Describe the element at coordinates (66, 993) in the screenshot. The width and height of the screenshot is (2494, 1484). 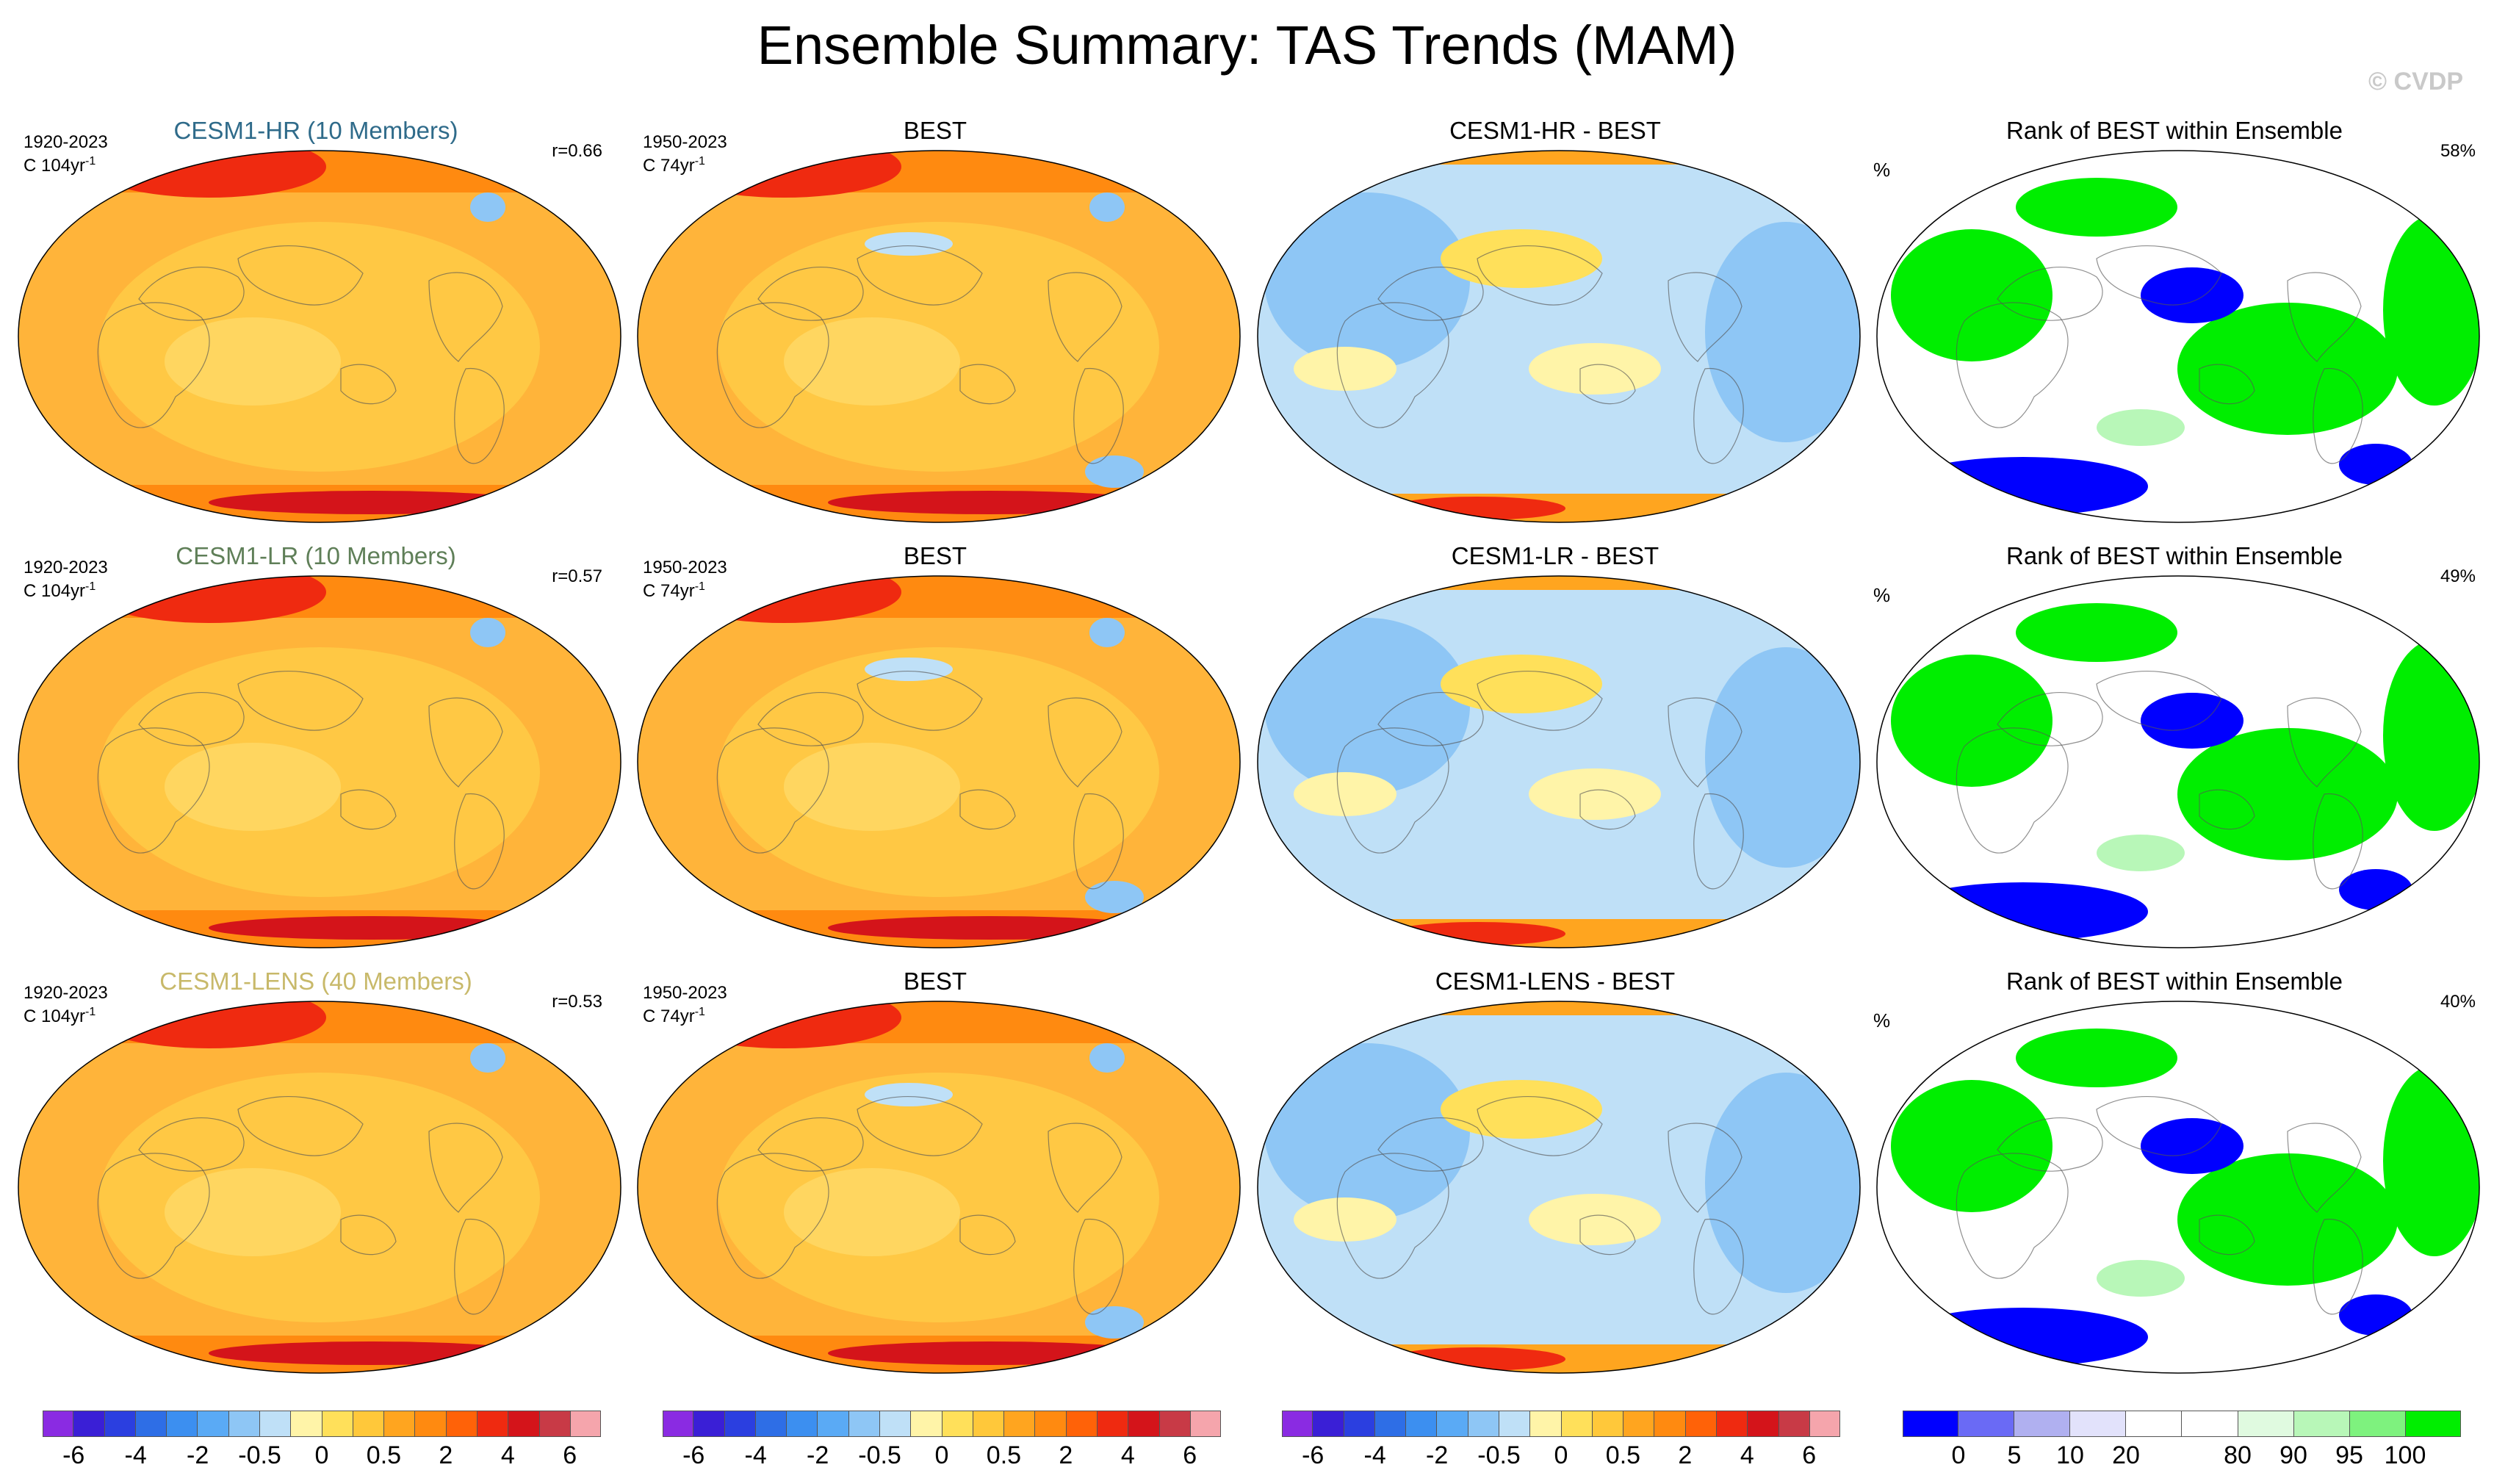
I see `period-label: 1920-2023` at that location.